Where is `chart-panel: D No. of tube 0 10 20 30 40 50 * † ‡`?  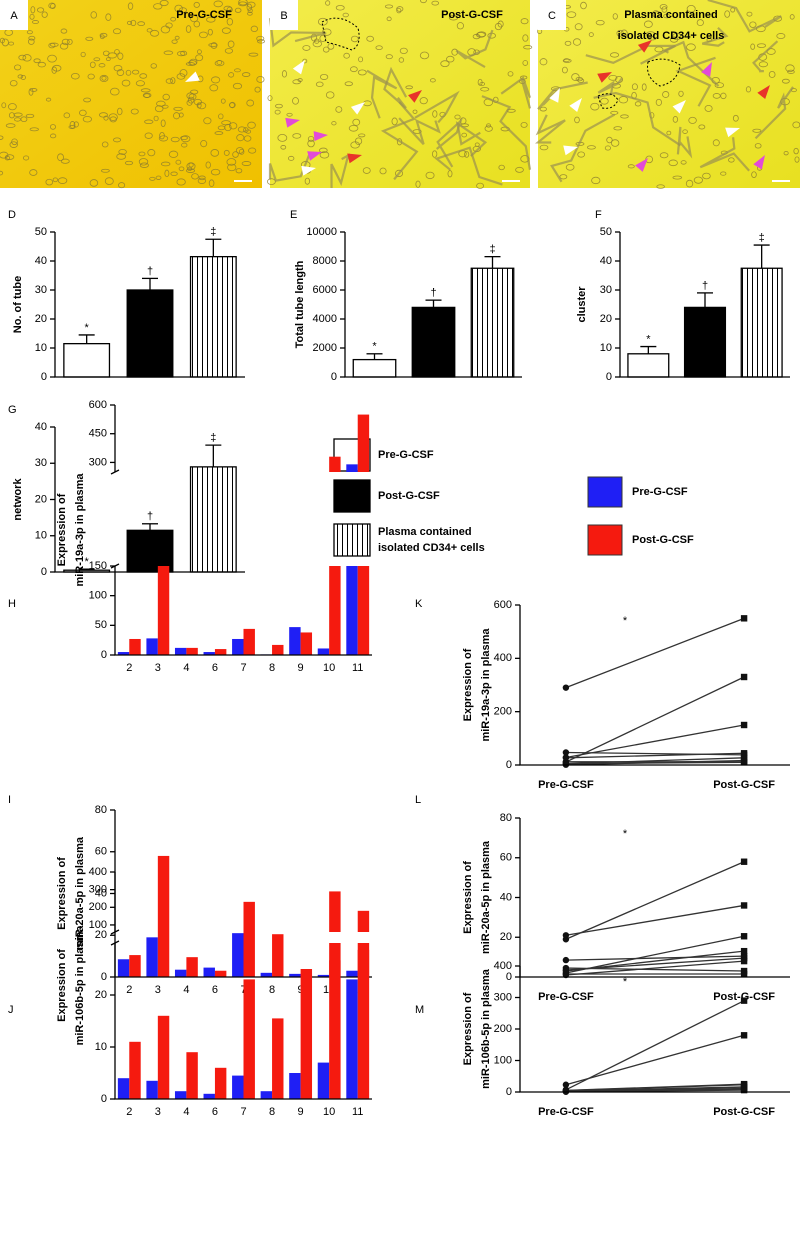 chart-panel: D No. of tube 0 10 20 30 40 50 * † ‡ is located at coordinates (126, 296).